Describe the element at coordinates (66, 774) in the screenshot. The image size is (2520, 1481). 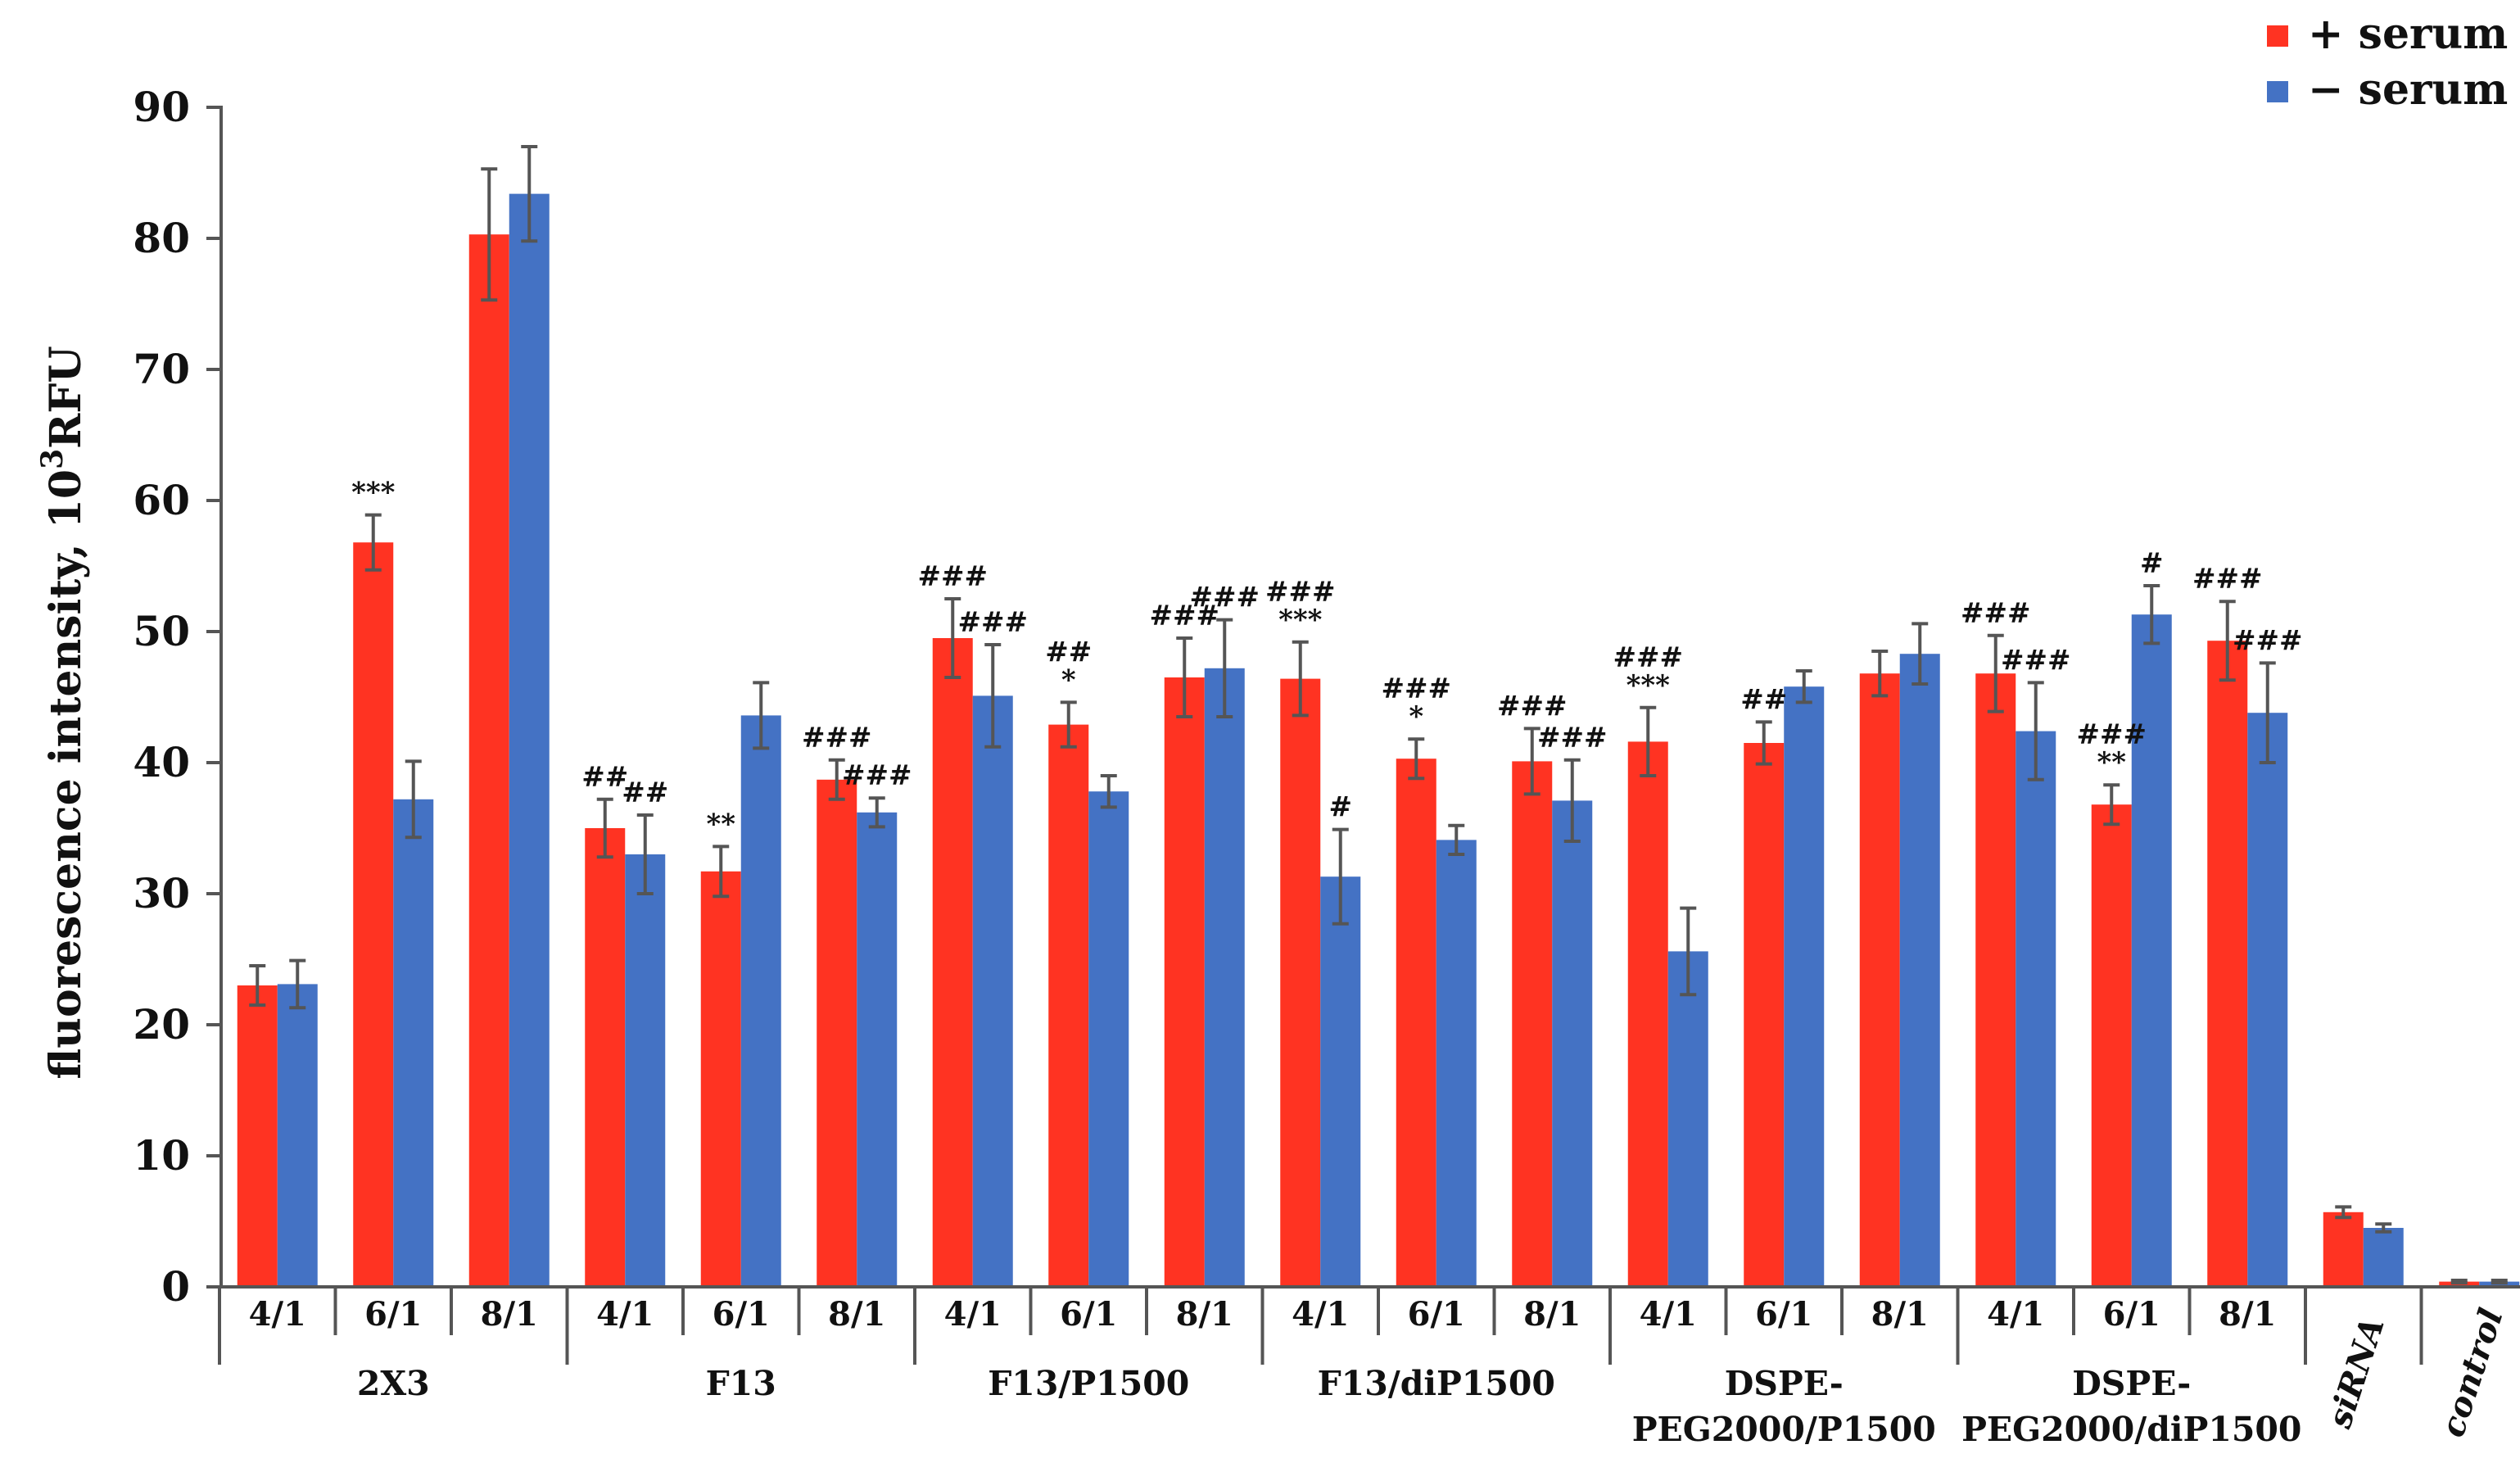
I see `y-axis-title-main: fluorescence intensity, 10` at that location.